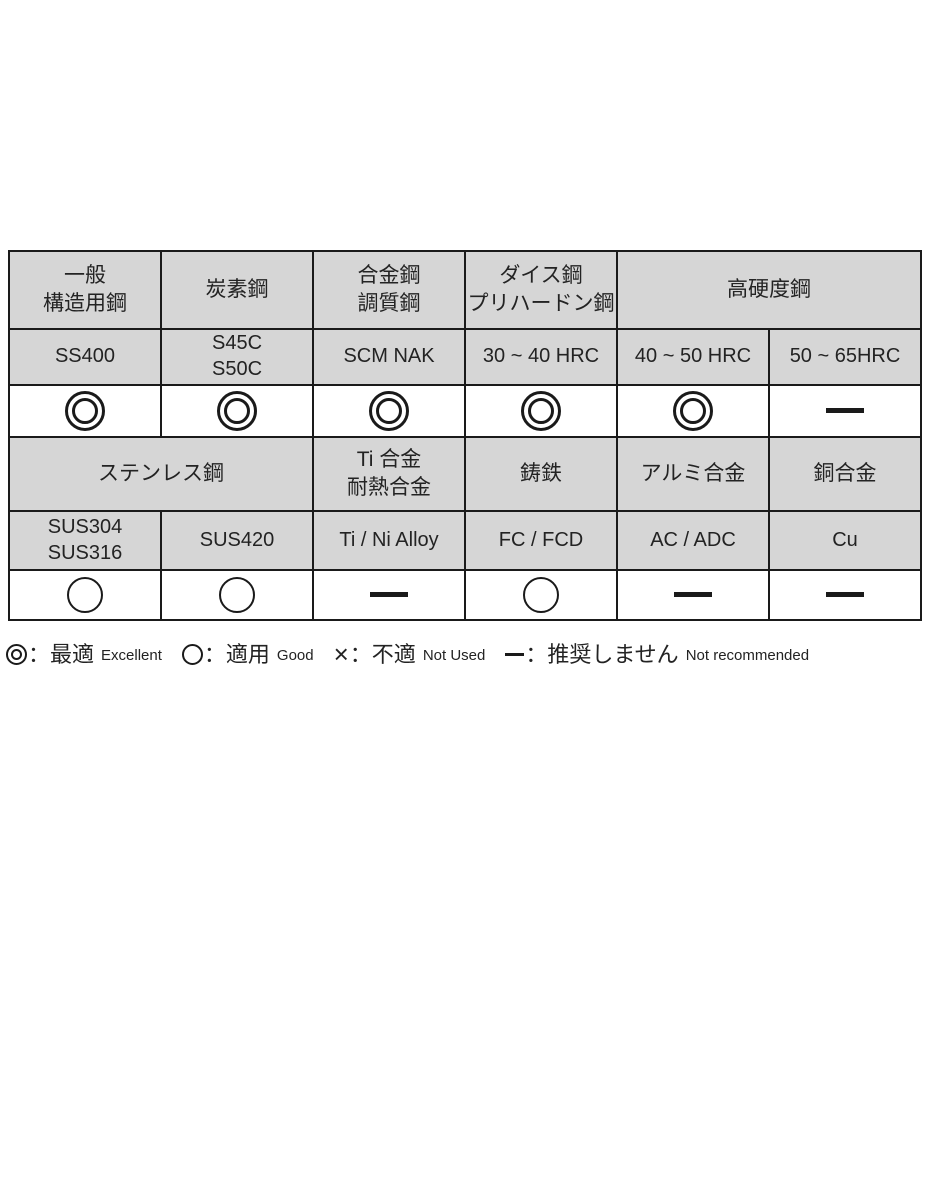 The image size is (928, 1178). Describe the element at coordinates (161, 474) in the screenshot. I see `group-header-stainless-steel: ステンレス鋼` at that location.